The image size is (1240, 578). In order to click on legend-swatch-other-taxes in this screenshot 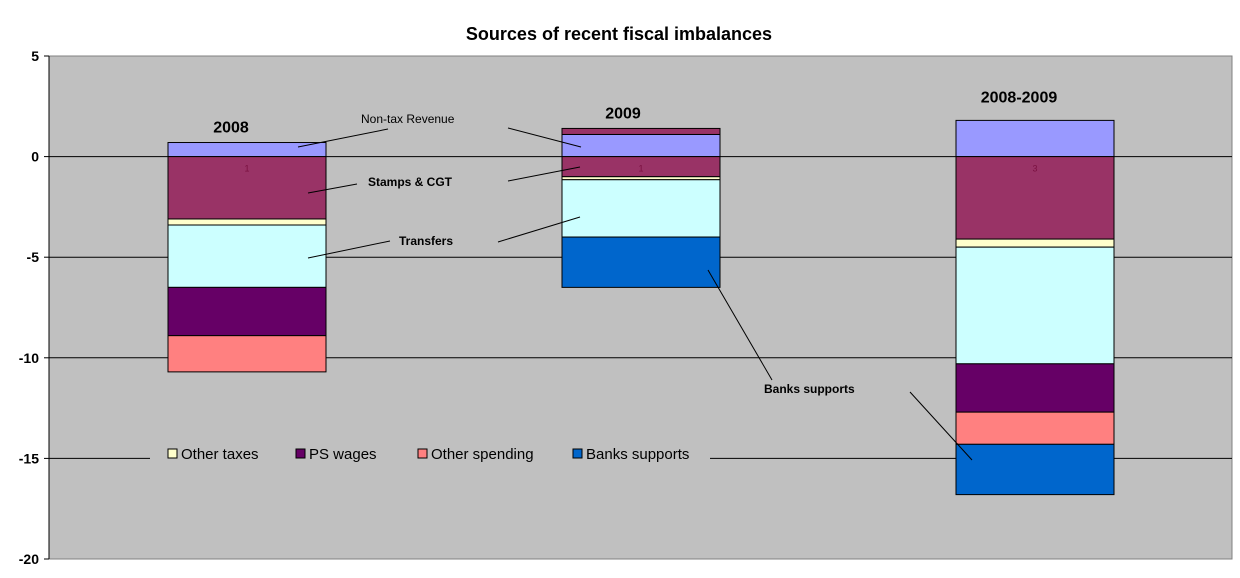, I will do `click(172, 453)`.